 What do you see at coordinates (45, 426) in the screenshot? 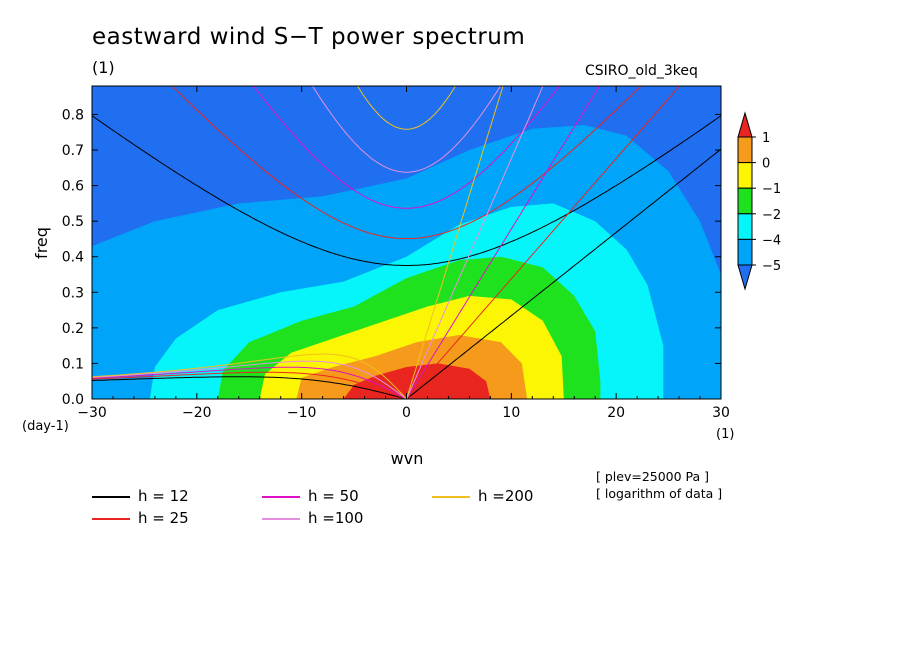
I see `y-unit-label: (day-1)` at bounding box center [45, 426].